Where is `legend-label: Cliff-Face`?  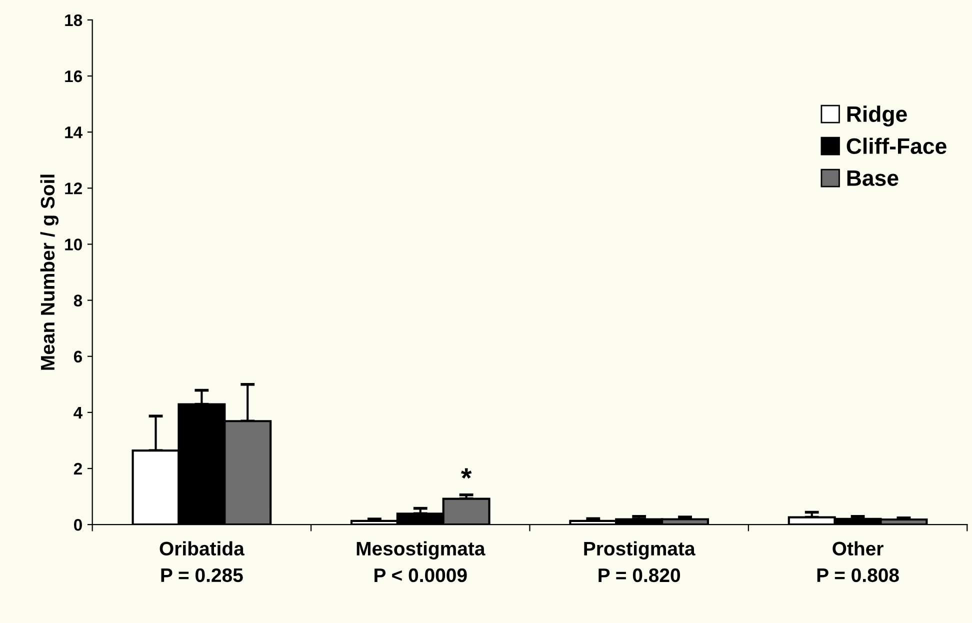
legend-label: Cliff-Face is located at coordinates (896, 146).